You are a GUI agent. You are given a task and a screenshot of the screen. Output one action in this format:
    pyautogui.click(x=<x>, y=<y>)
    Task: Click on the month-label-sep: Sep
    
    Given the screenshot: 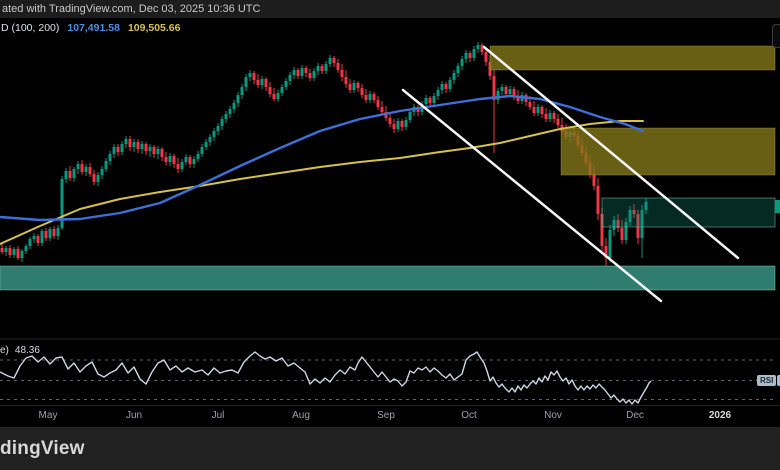 What is the action you would take?
    pyautogui.click(x=386, y=415)
    